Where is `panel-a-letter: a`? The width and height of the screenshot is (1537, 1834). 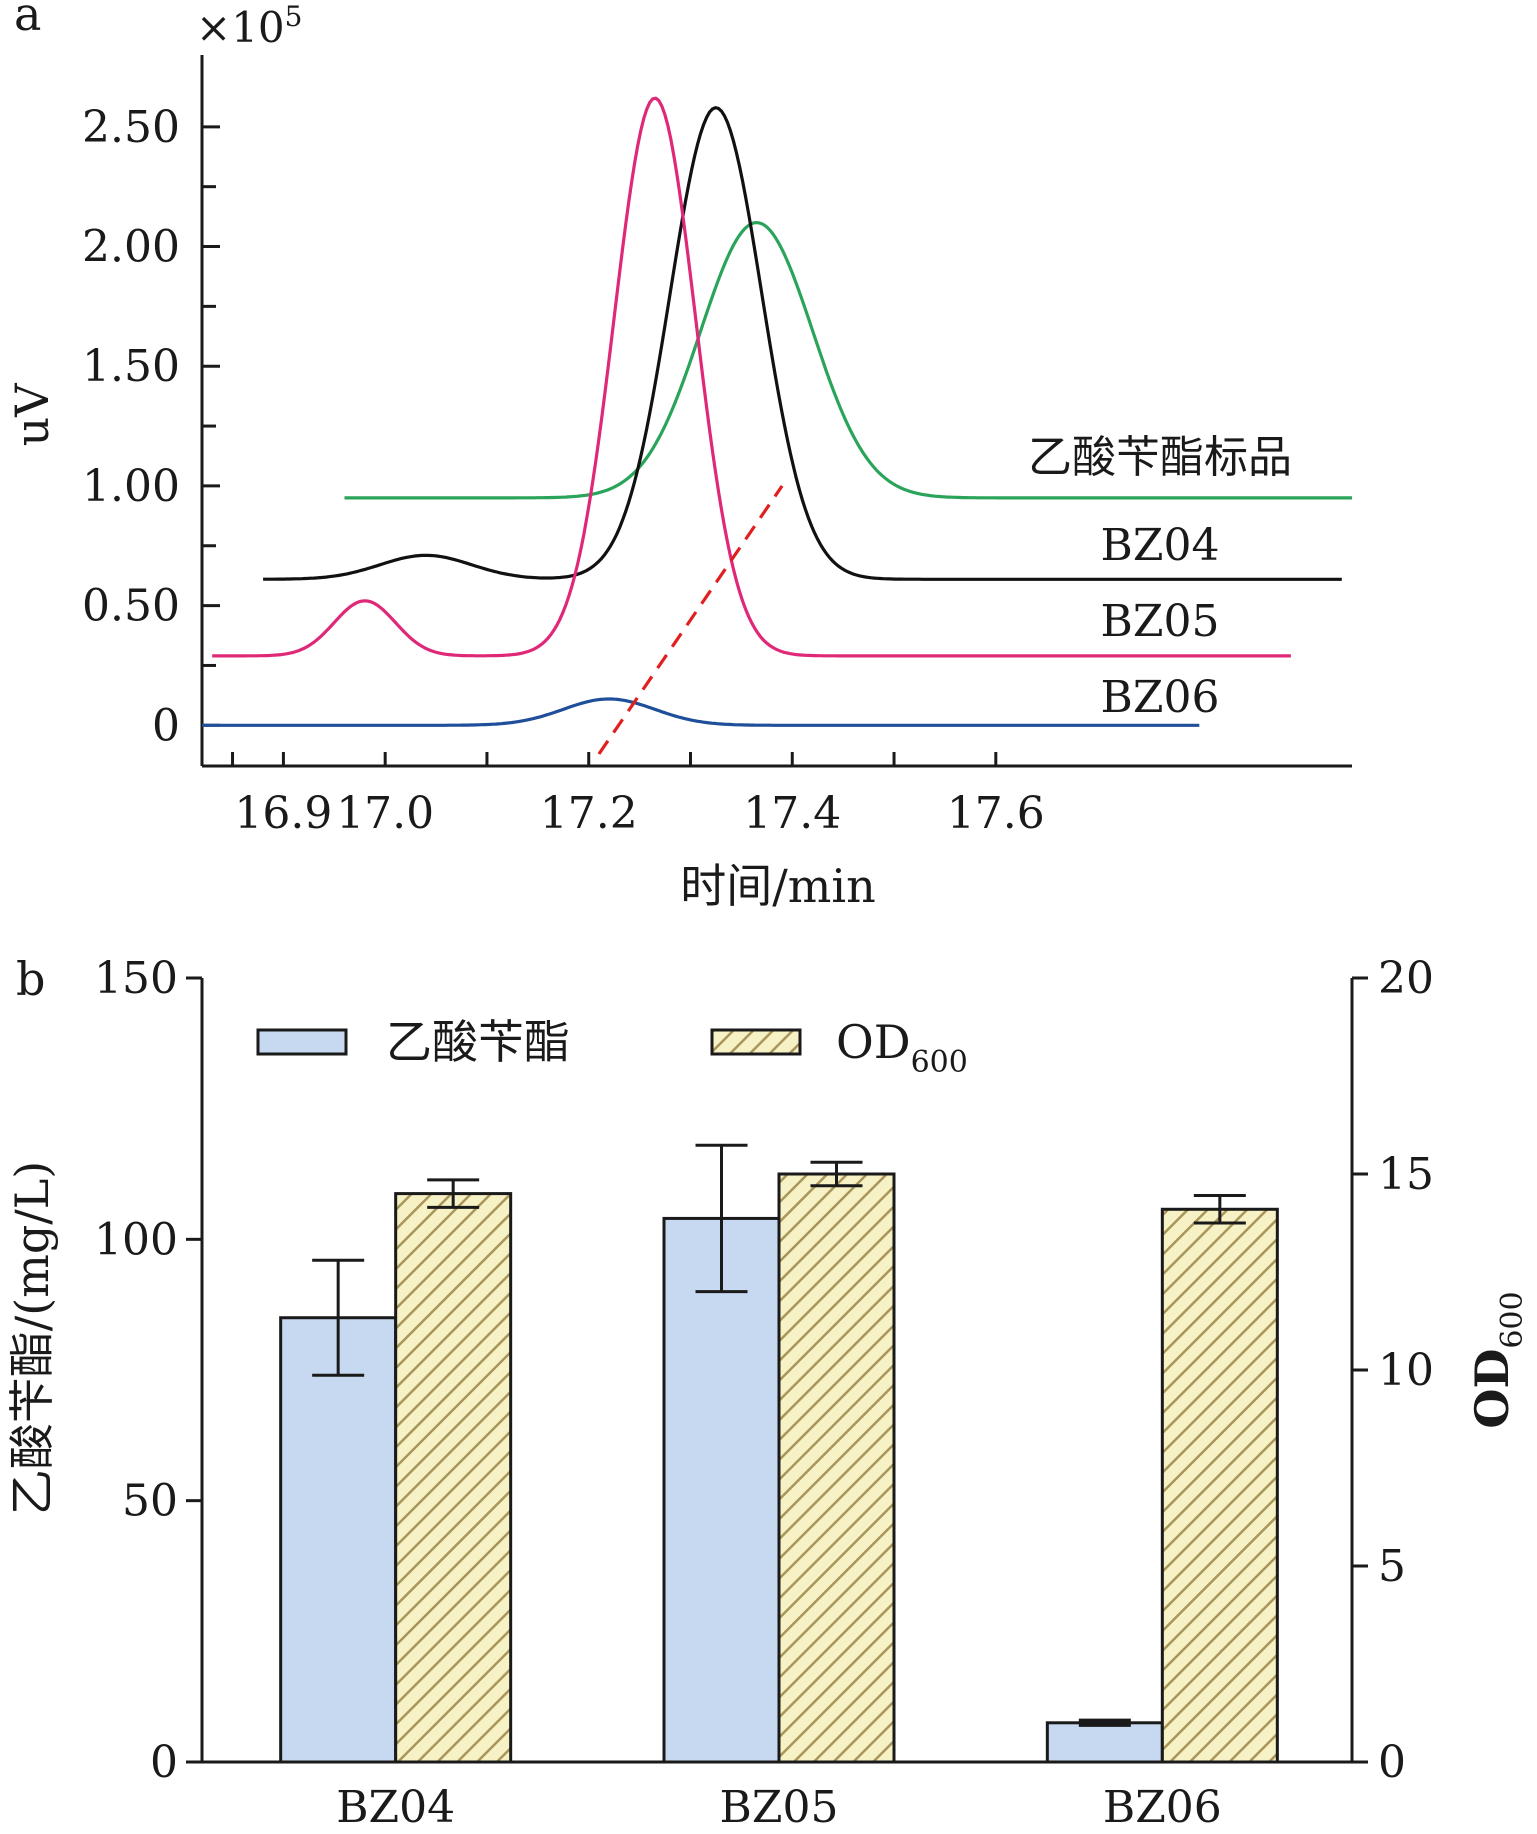 panel-a-letter: a is located at coordinates (27, 20).